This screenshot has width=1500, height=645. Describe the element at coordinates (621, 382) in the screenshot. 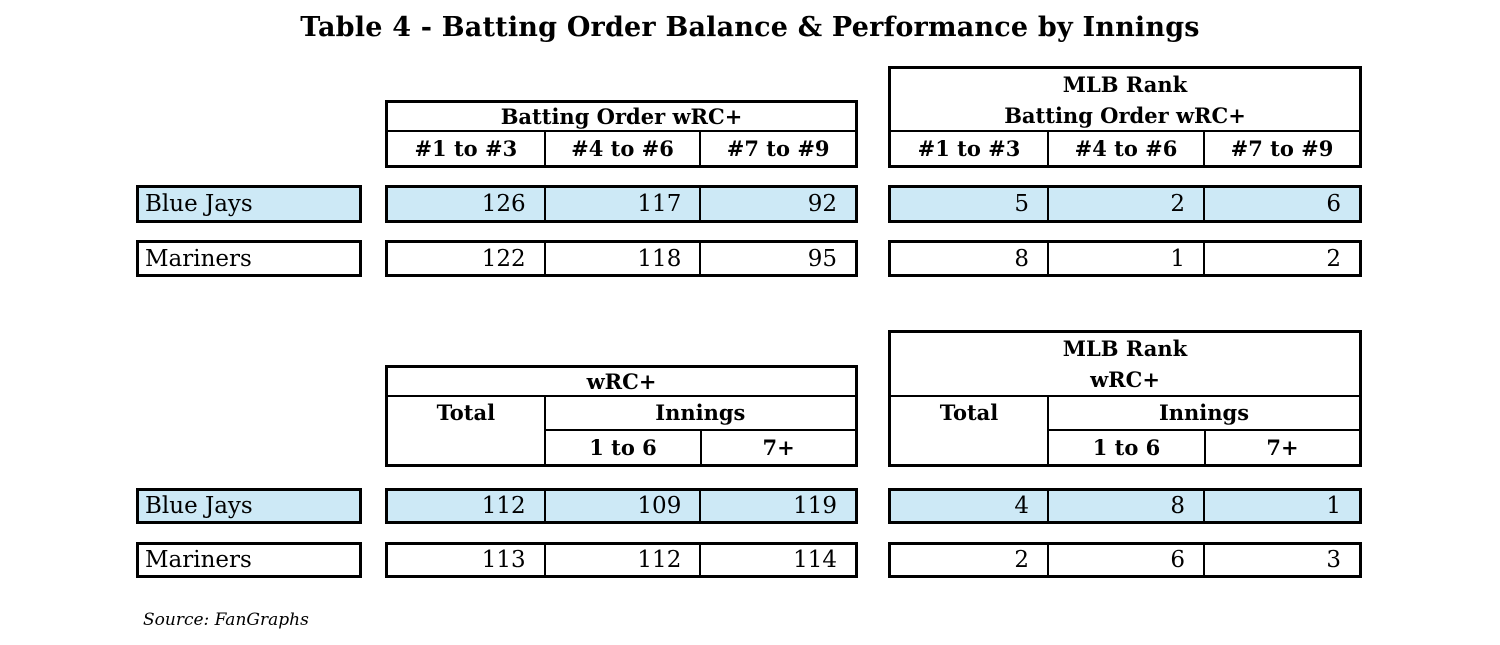

I see `header-title: wRC+` at that location.